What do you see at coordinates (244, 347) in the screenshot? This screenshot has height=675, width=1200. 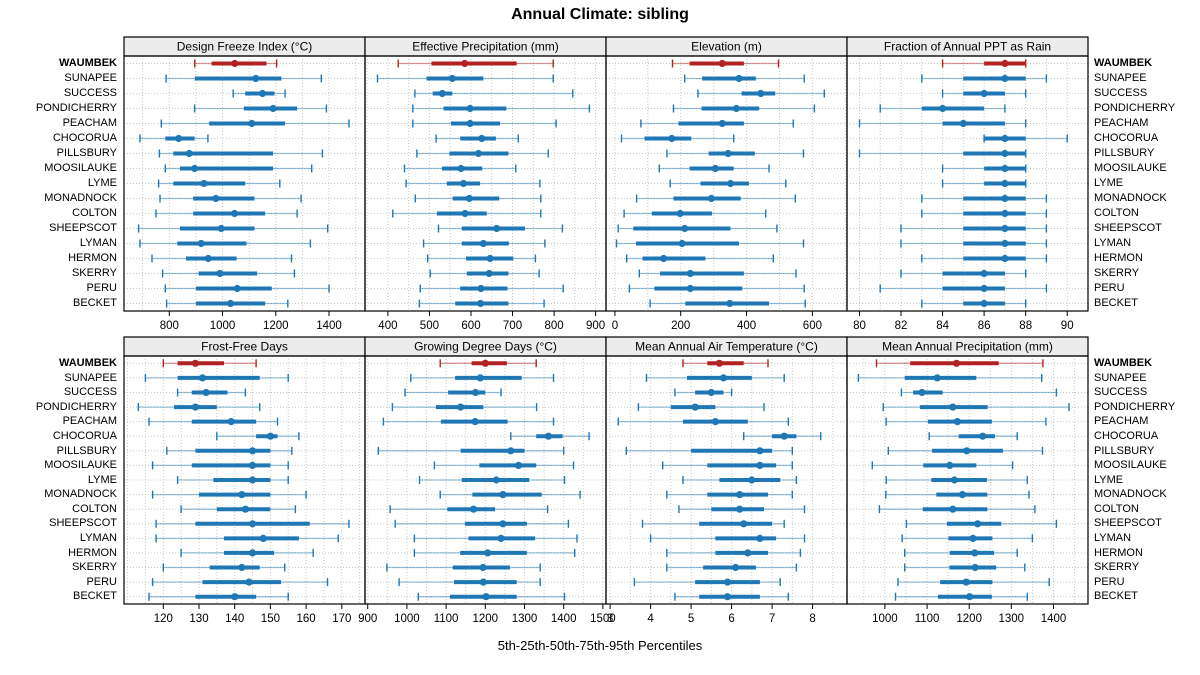 I see `panel-strip-title: Frost-Free Days` at bounding box center [244, 347].